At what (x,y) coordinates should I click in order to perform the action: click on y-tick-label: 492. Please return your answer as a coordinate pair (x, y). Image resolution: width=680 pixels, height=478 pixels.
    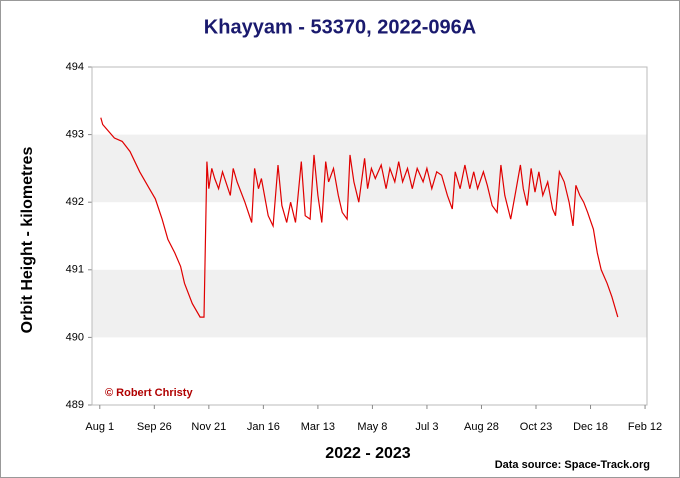
    Looking at the image, I should click on (75, 202).